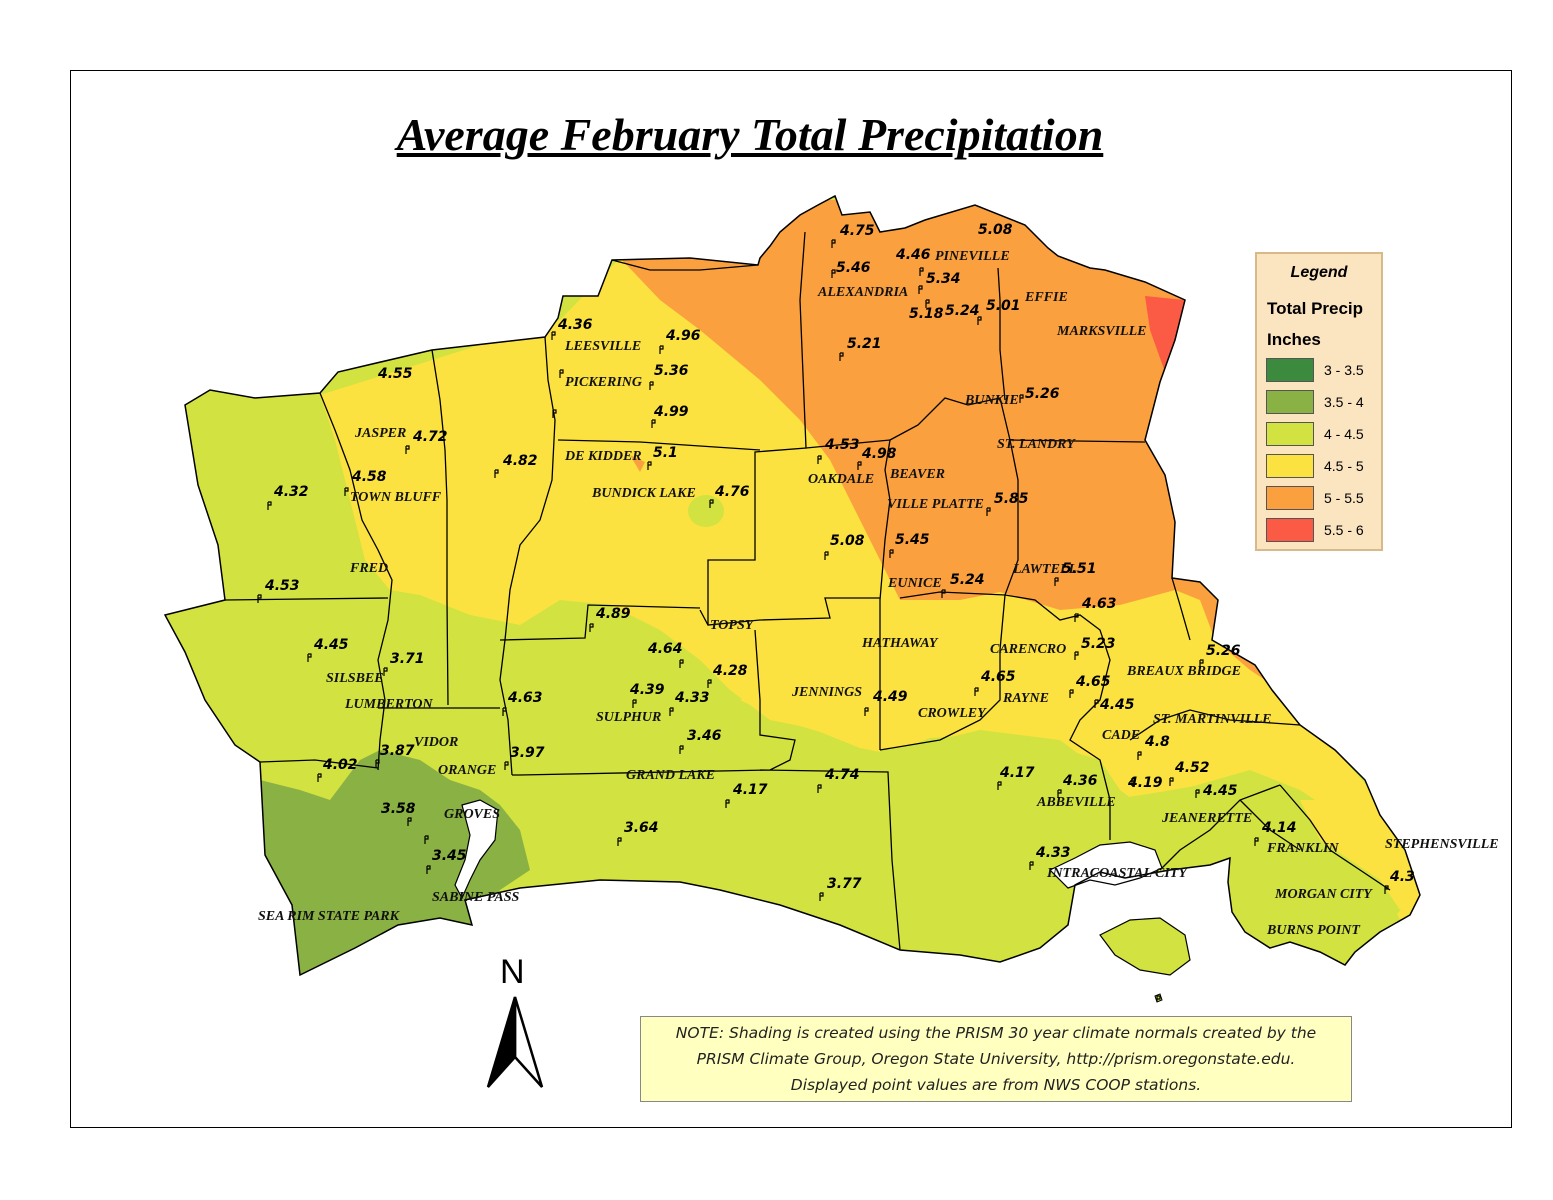 Image resolution: width=1553 pixels, height=1200 pixels. What do you see at coordinates (665, 453) in the screenshot?
I see `station-value: 5.1` at bounding box center [665, 453].